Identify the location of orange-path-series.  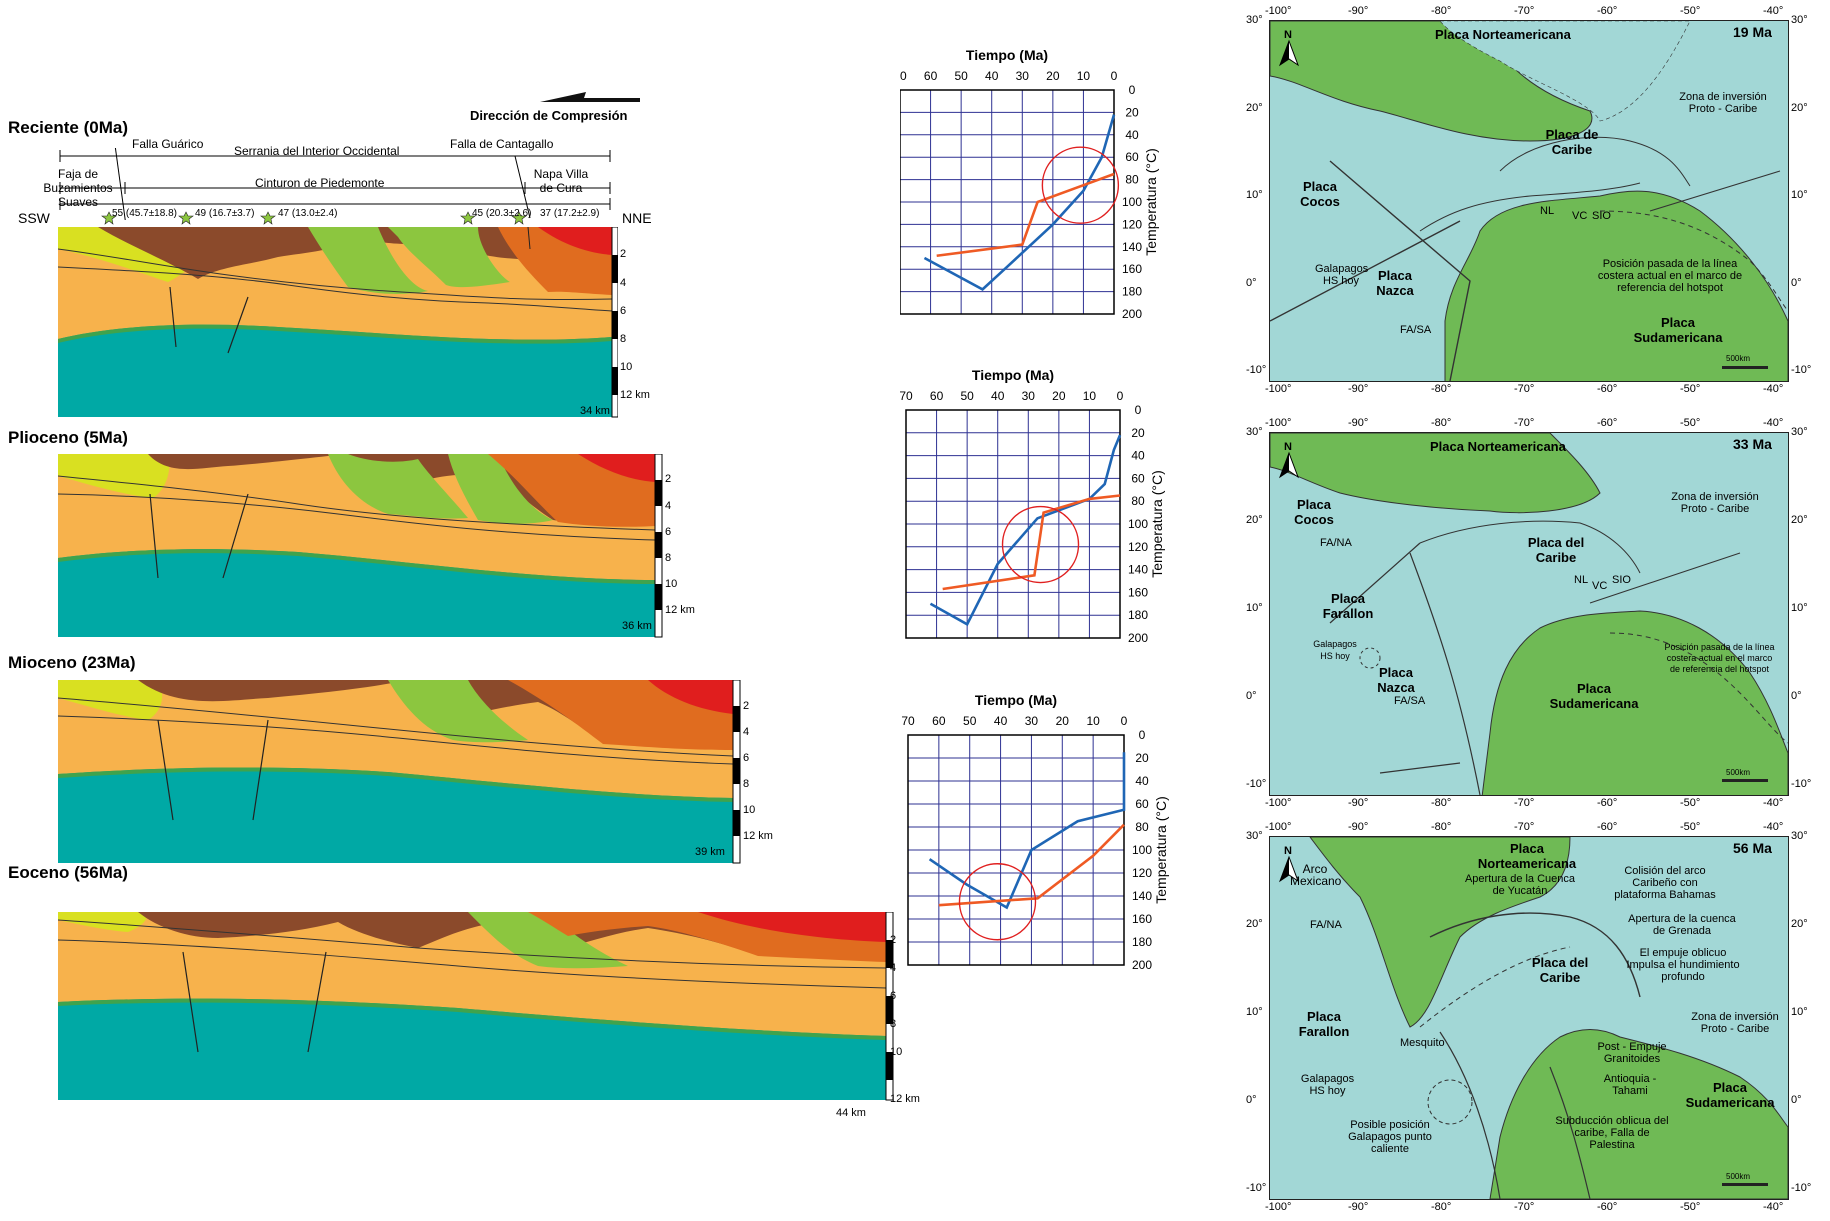
(1031, 865).